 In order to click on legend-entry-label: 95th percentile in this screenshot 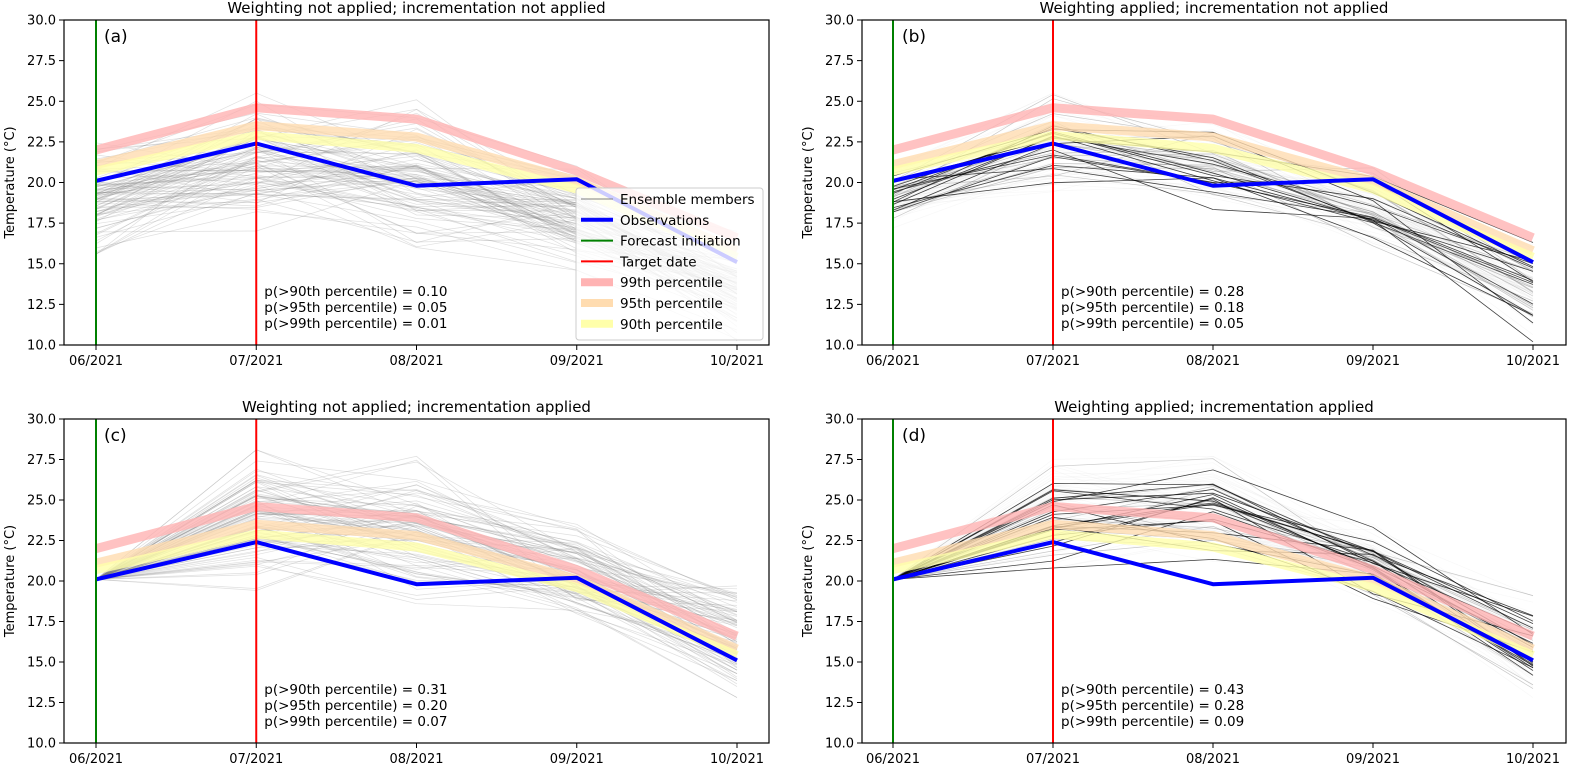, I will do `click(671, 304)`.